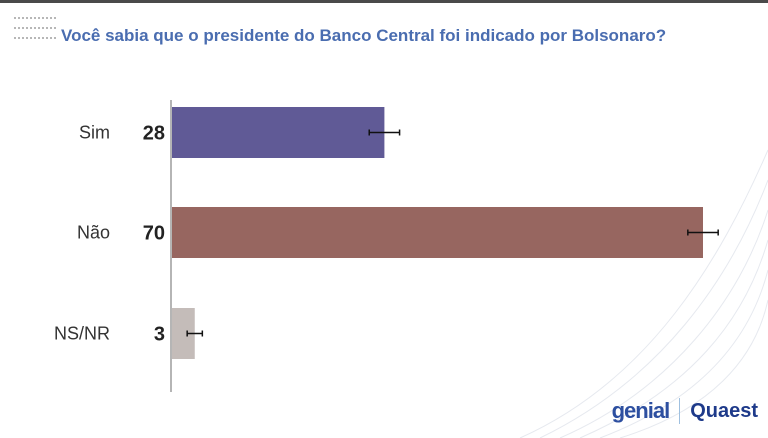 Image resolution: width=768 pixels, height=438 pixels. What do you see at coordinates (82, 334) in the screenshot?
I see `category-label: NS/NR` at bounding box center [82, 334].